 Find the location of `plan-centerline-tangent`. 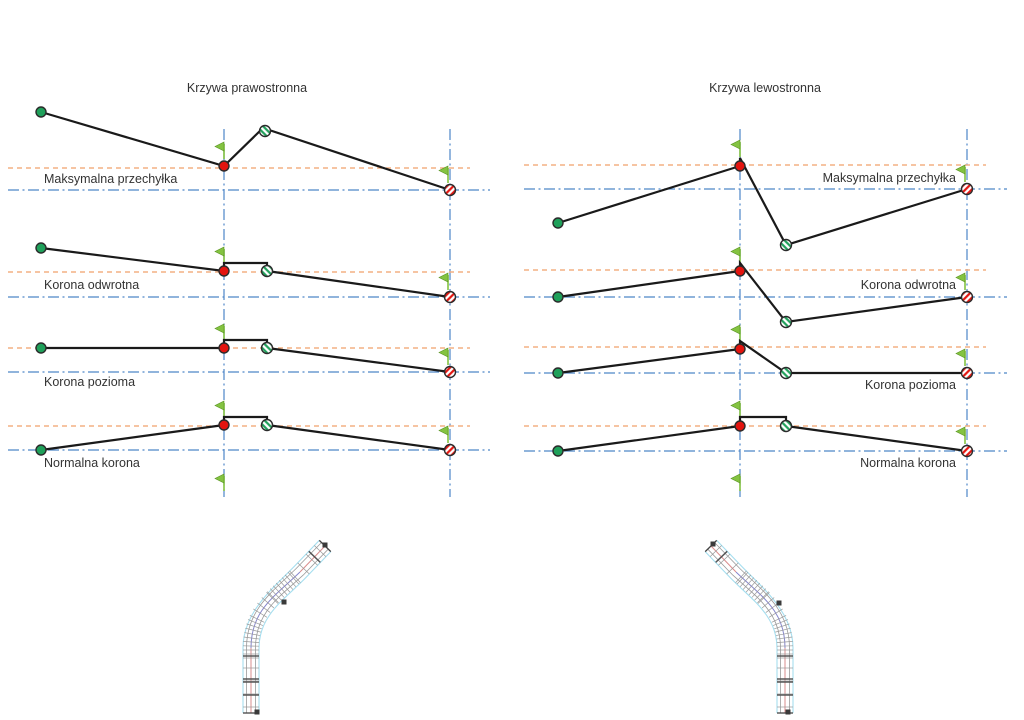

plan-centerline-tangent is located at coordinates (723, 559).